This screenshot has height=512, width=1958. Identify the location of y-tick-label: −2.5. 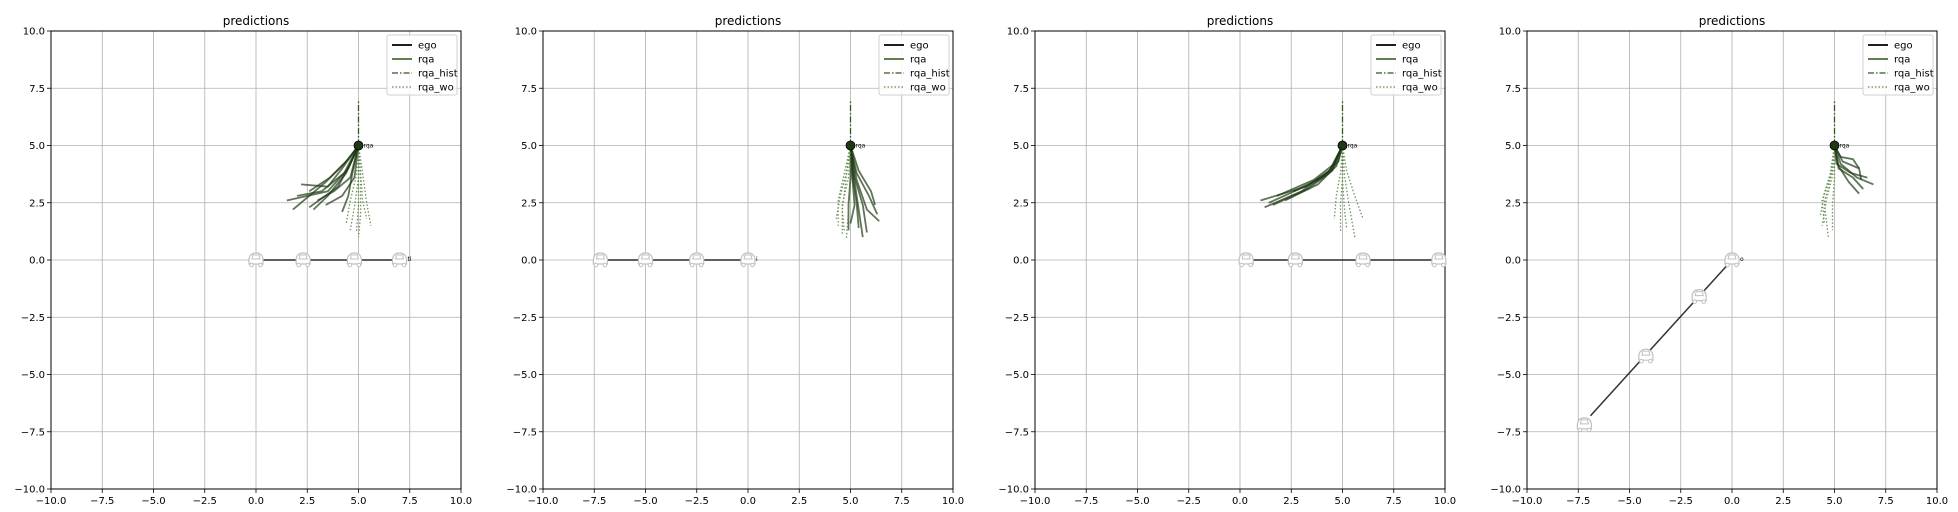
(1509, 318).